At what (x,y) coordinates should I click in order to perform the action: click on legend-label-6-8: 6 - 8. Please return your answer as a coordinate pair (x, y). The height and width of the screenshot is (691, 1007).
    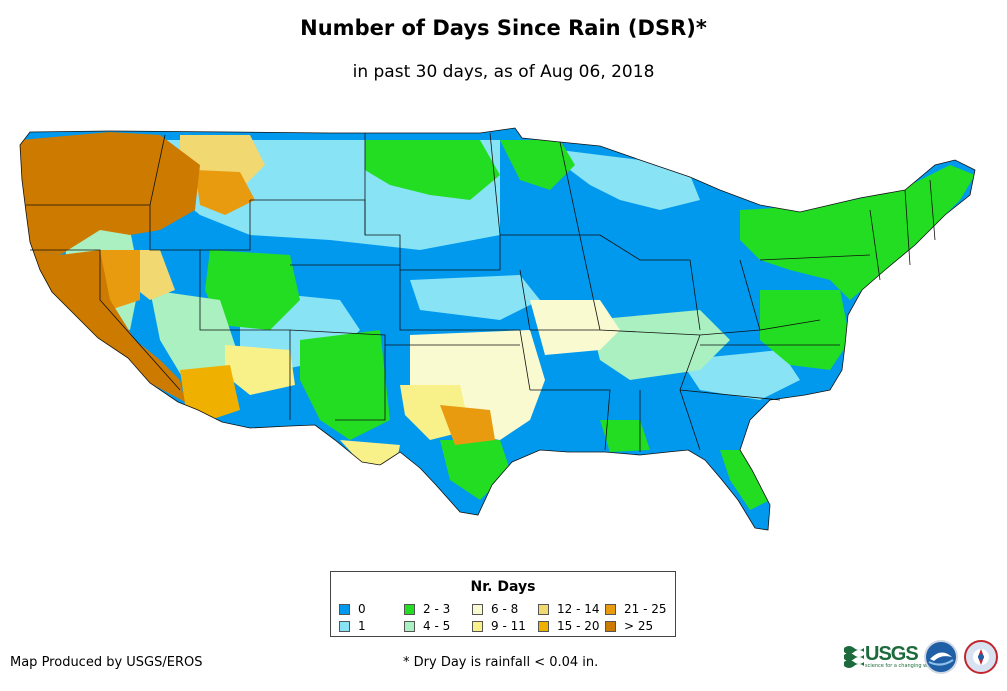
    Looking at the image, I should click on (505, 609).